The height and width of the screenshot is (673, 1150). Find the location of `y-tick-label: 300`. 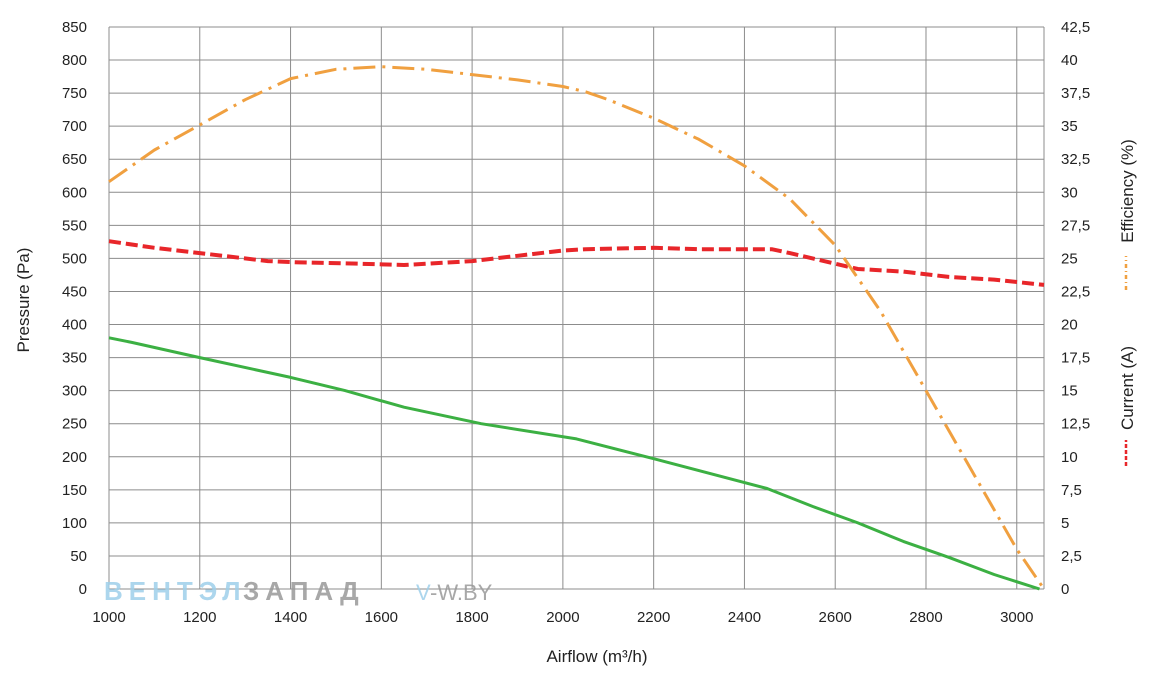

y-tick-label: 300 is located at coordinates (74, 391).